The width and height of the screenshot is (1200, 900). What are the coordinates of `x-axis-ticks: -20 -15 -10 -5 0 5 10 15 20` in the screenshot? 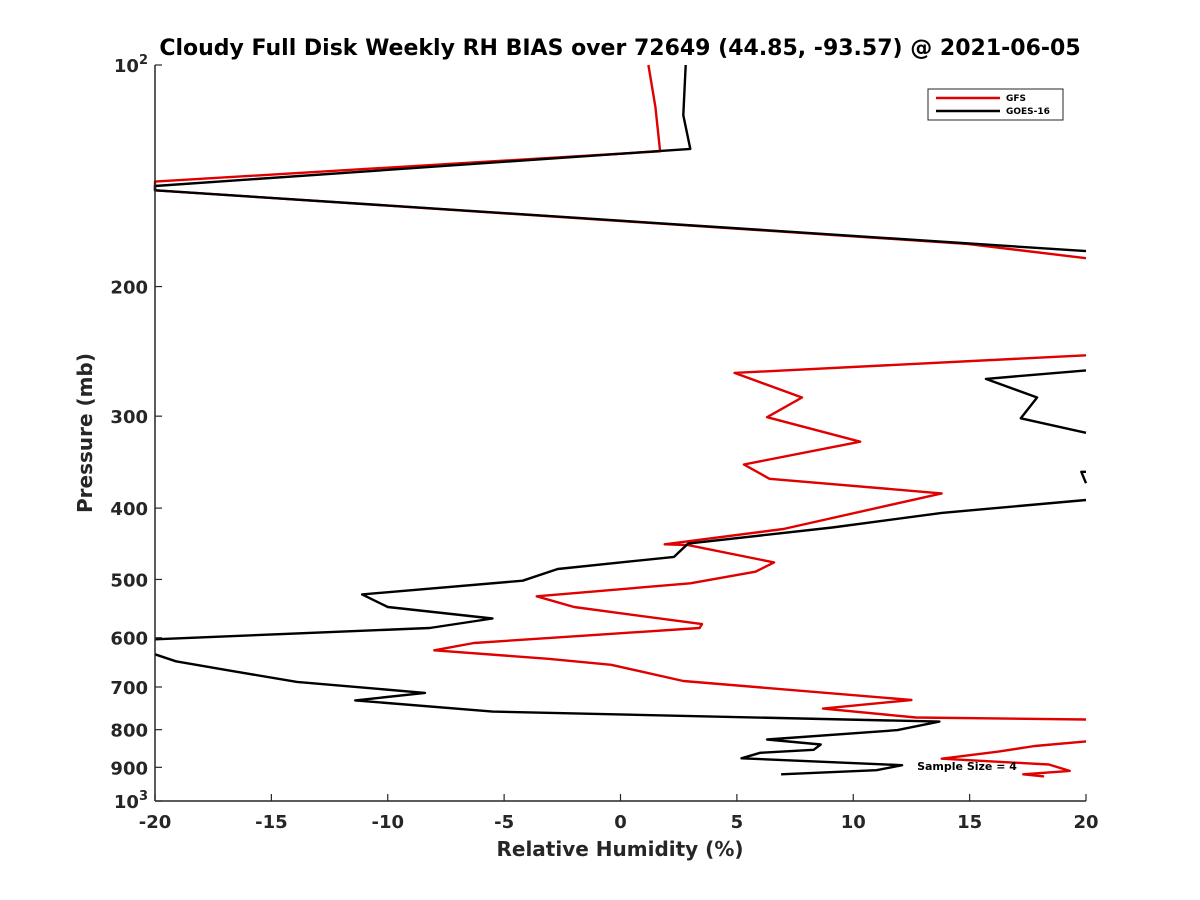 It's located at (619, 813).